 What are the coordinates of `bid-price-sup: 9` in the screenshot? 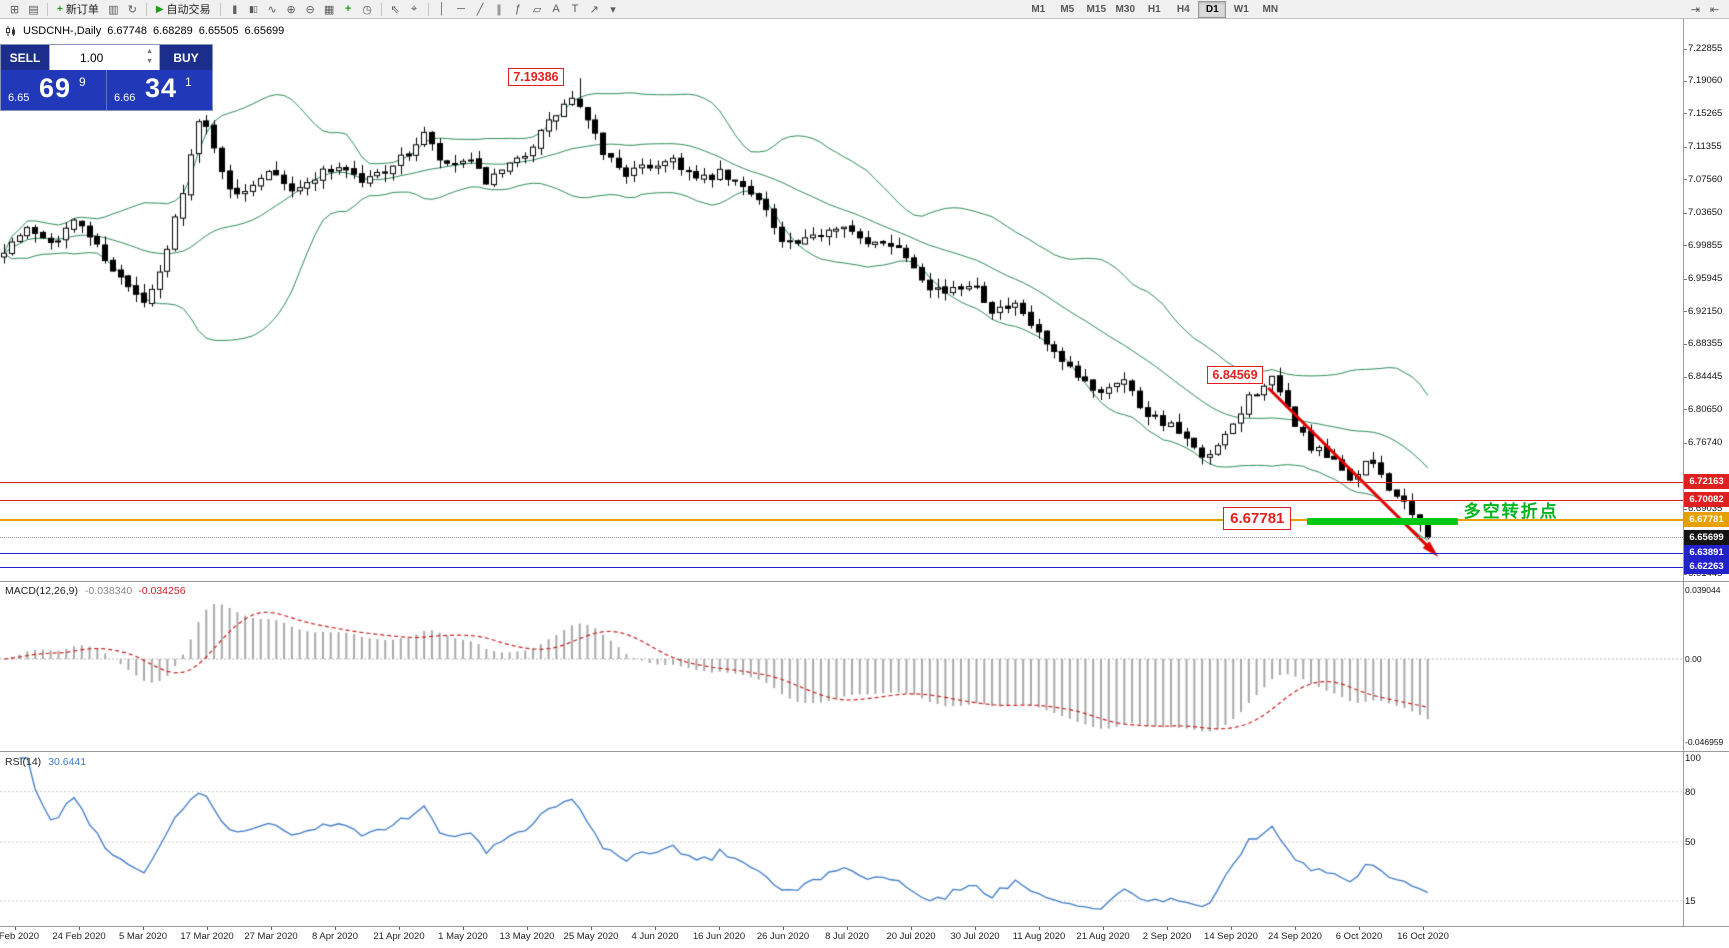 It's located at (82, 82).